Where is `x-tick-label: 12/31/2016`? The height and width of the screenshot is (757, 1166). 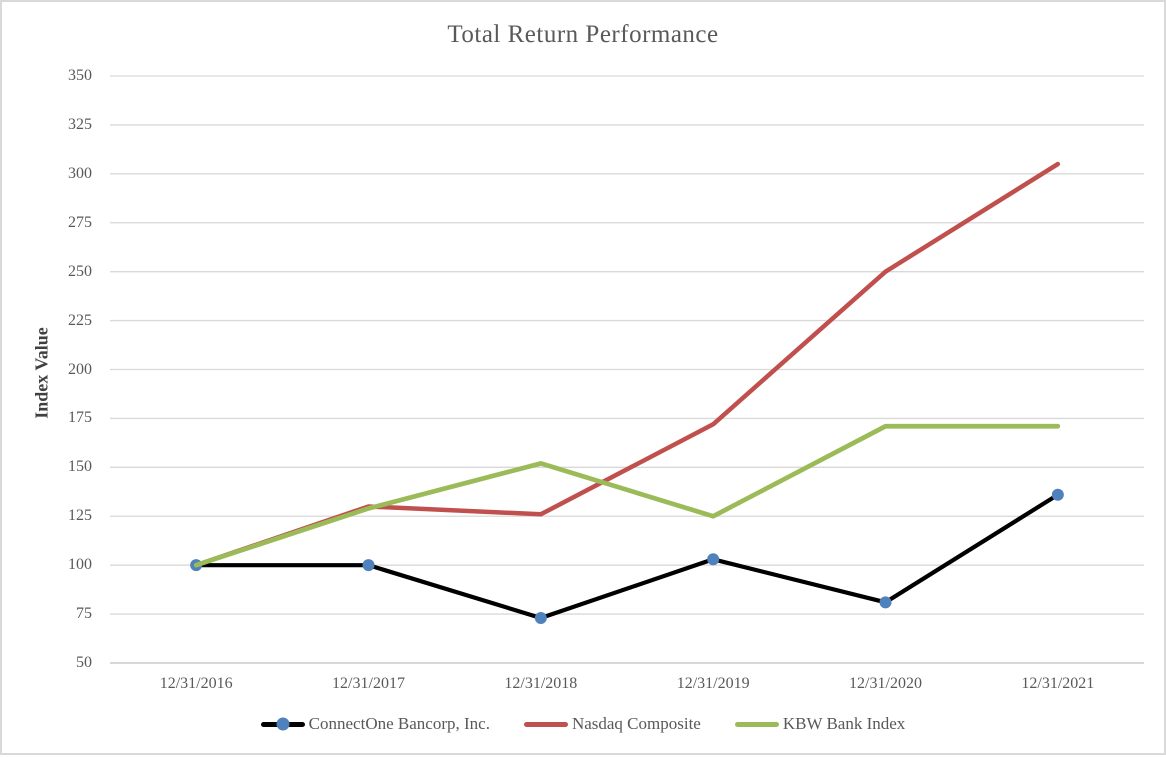
x-tick-label: 12/31/2016 is located at coordinates (196, 683).